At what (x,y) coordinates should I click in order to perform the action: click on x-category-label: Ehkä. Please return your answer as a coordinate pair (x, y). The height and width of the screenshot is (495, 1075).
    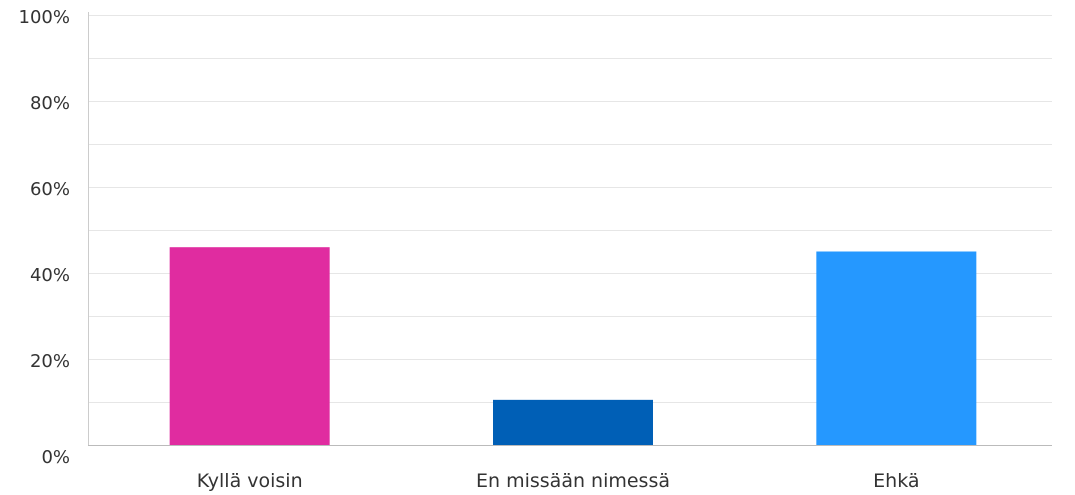
    Looking at the image, I should click on (896, 481).